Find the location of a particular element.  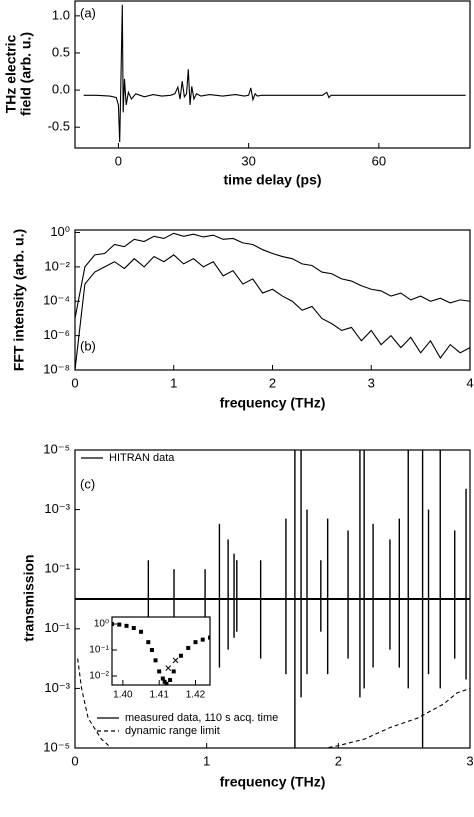

x-tick-label: 60 is located at coordinates (379, 160).